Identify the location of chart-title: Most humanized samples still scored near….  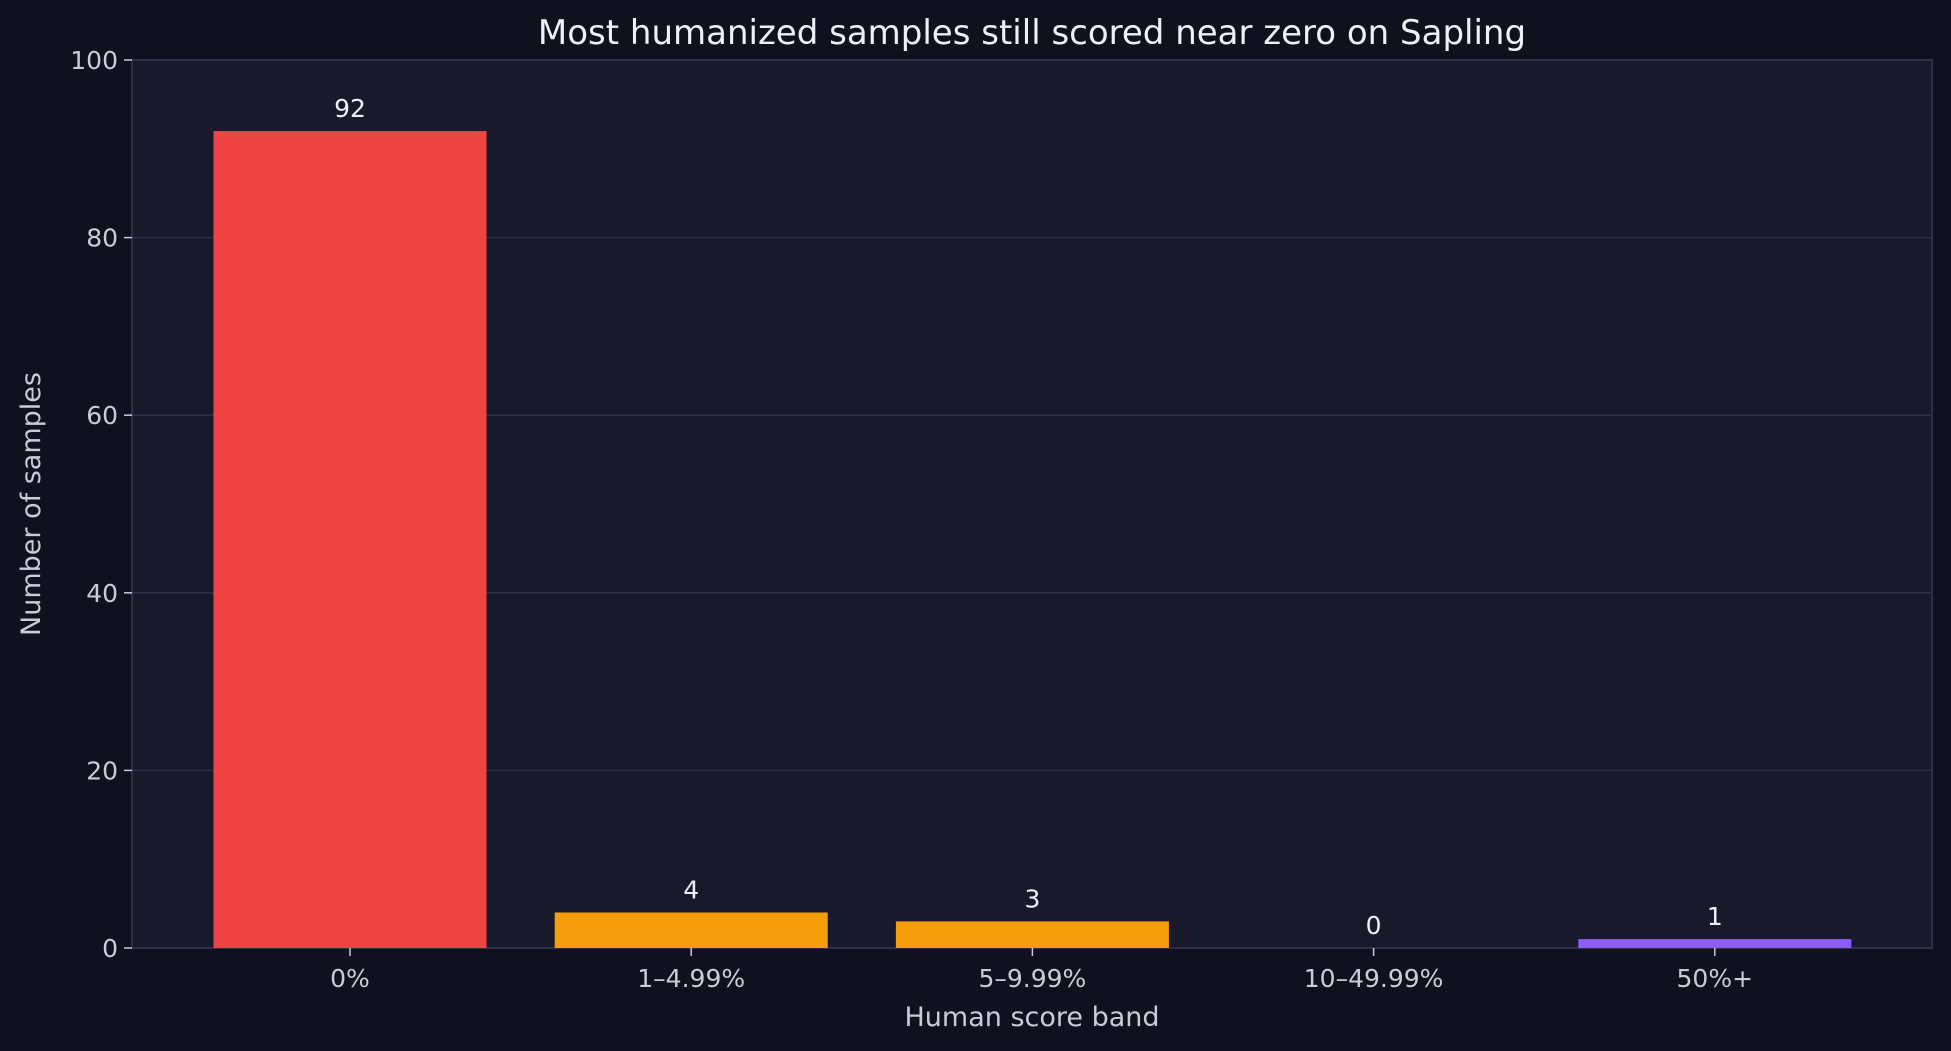
(1032, 33).